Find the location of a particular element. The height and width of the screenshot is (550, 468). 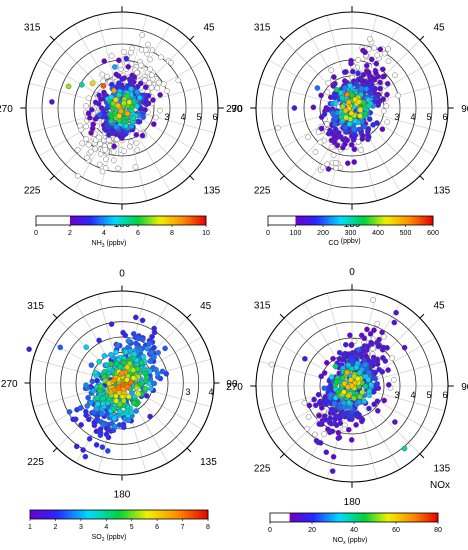

colorbar-tick-label: 200 is located at coordinates (323, 233).